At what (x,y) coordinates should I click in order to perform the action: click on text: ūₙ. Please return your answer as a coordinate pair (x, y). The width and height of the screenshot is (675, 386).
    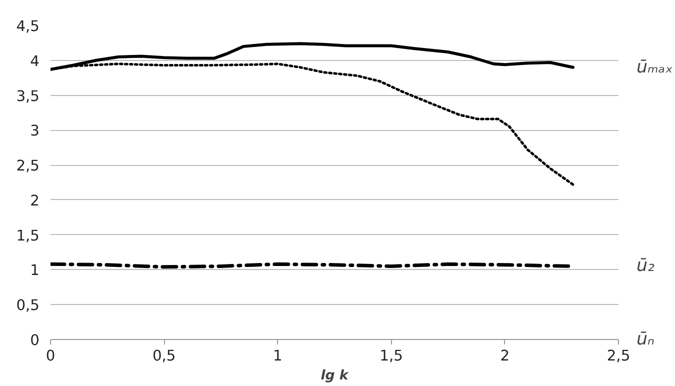
    Looking at the image, I should click on (645, 340).